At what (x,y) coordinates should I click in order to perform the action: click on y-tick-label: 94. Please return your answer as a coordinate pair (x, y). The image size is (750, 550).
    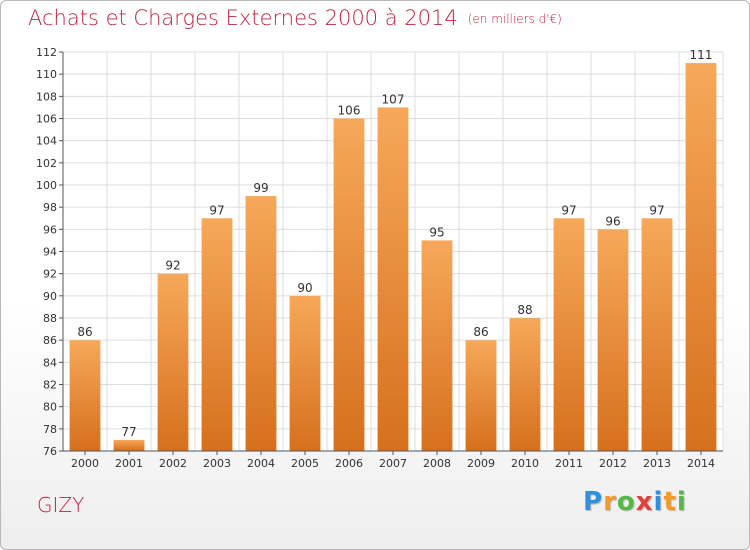
    Looking at the image, I should click on (50, 252).